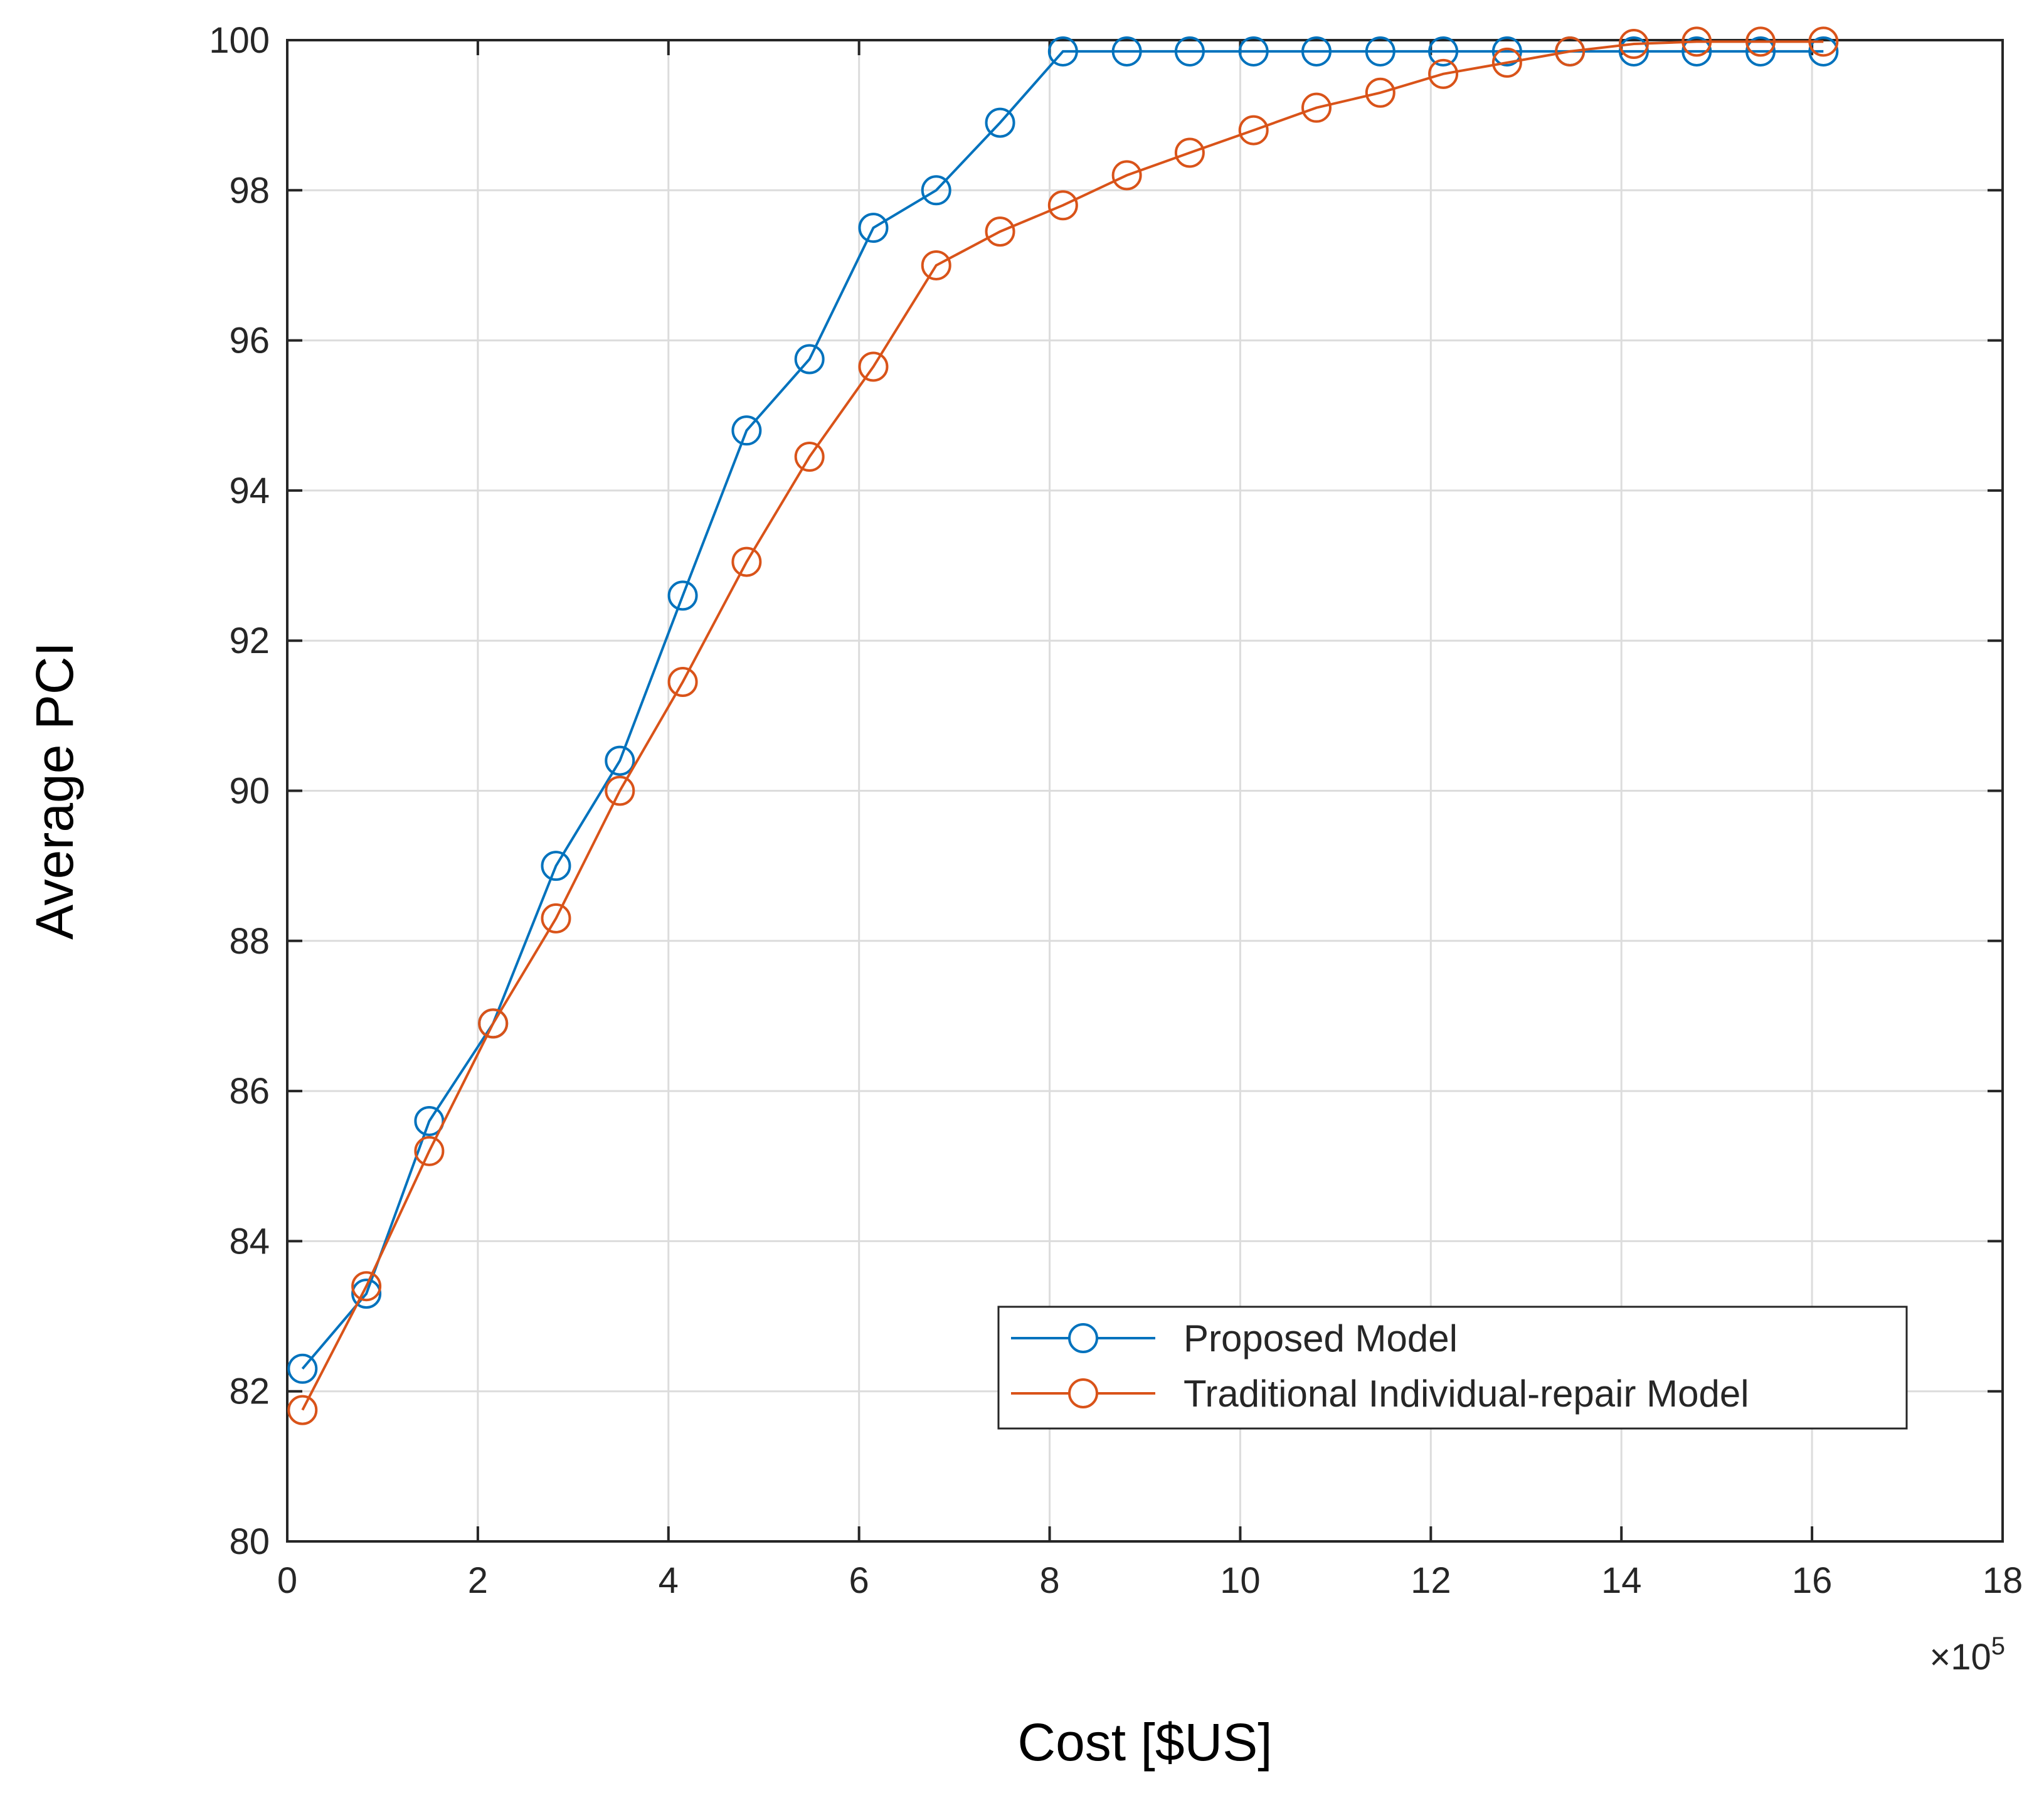 The height and width of the screenshot is (1798, 2044). Describe the element at coordinates (1049, 1580) in the screenshot. I see `x-tick-label: 8` at that location.